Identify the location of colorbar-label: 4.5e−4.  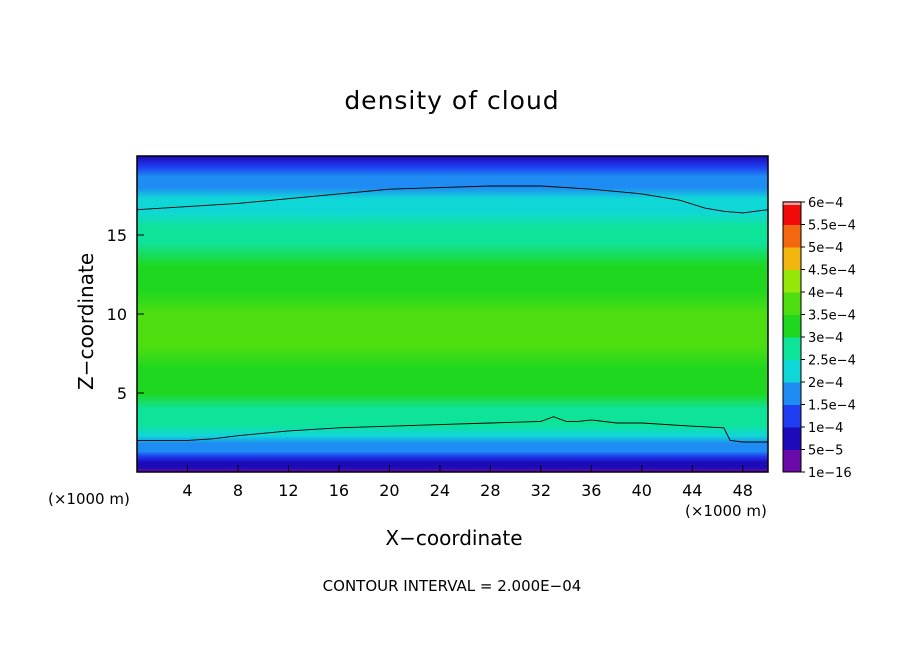
(832, 271).